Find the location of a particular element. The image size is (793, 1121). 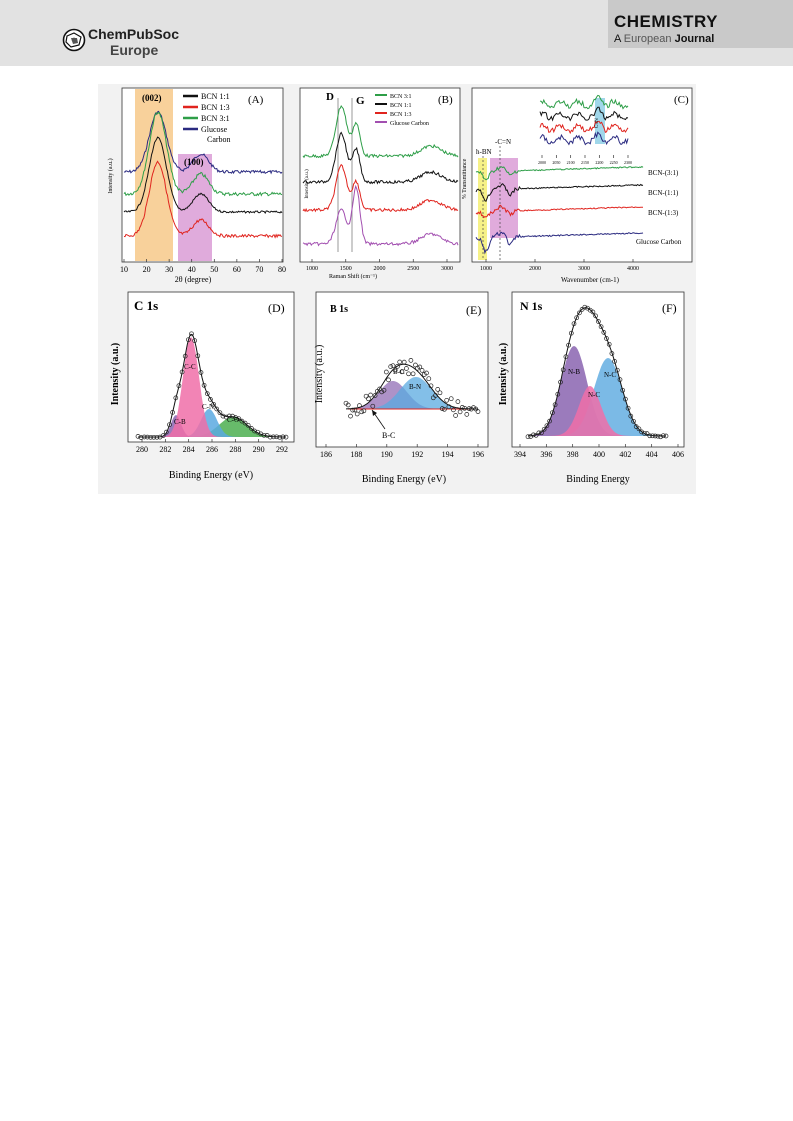

curve-label-bcn-1-3: BCN-(1:3) is located at coordinates (663, 213).